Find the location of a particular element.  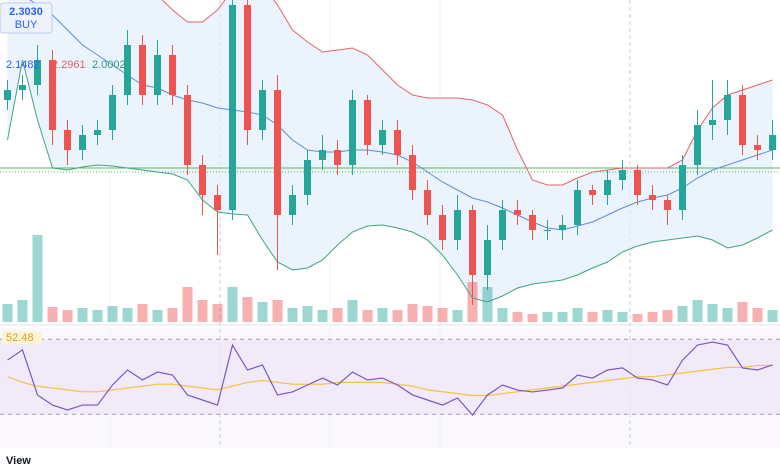

bb-upper-label: 2.2961 is located at coordinates (69, 65).